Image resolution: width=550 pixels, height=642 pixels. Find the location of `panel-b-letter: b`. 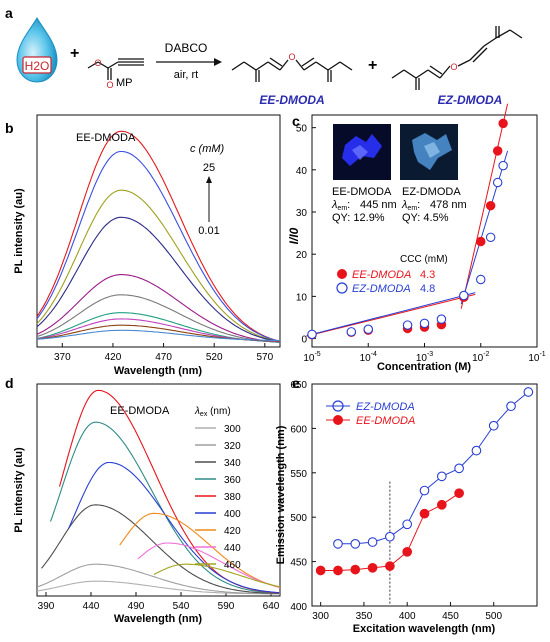

panel-b-letter: b is located at coordinates (9, 128).